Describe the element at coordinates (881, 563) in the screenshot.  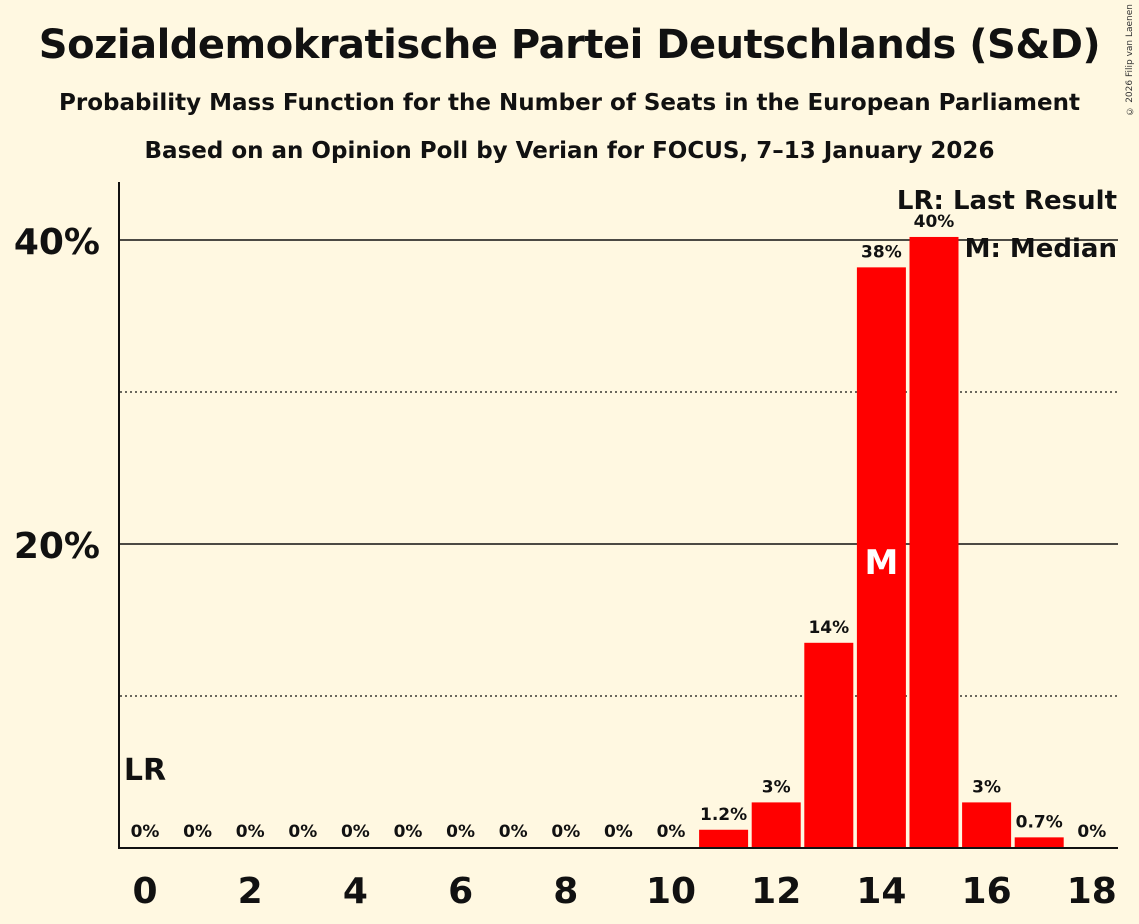
I see `median-marker: M` at that location.